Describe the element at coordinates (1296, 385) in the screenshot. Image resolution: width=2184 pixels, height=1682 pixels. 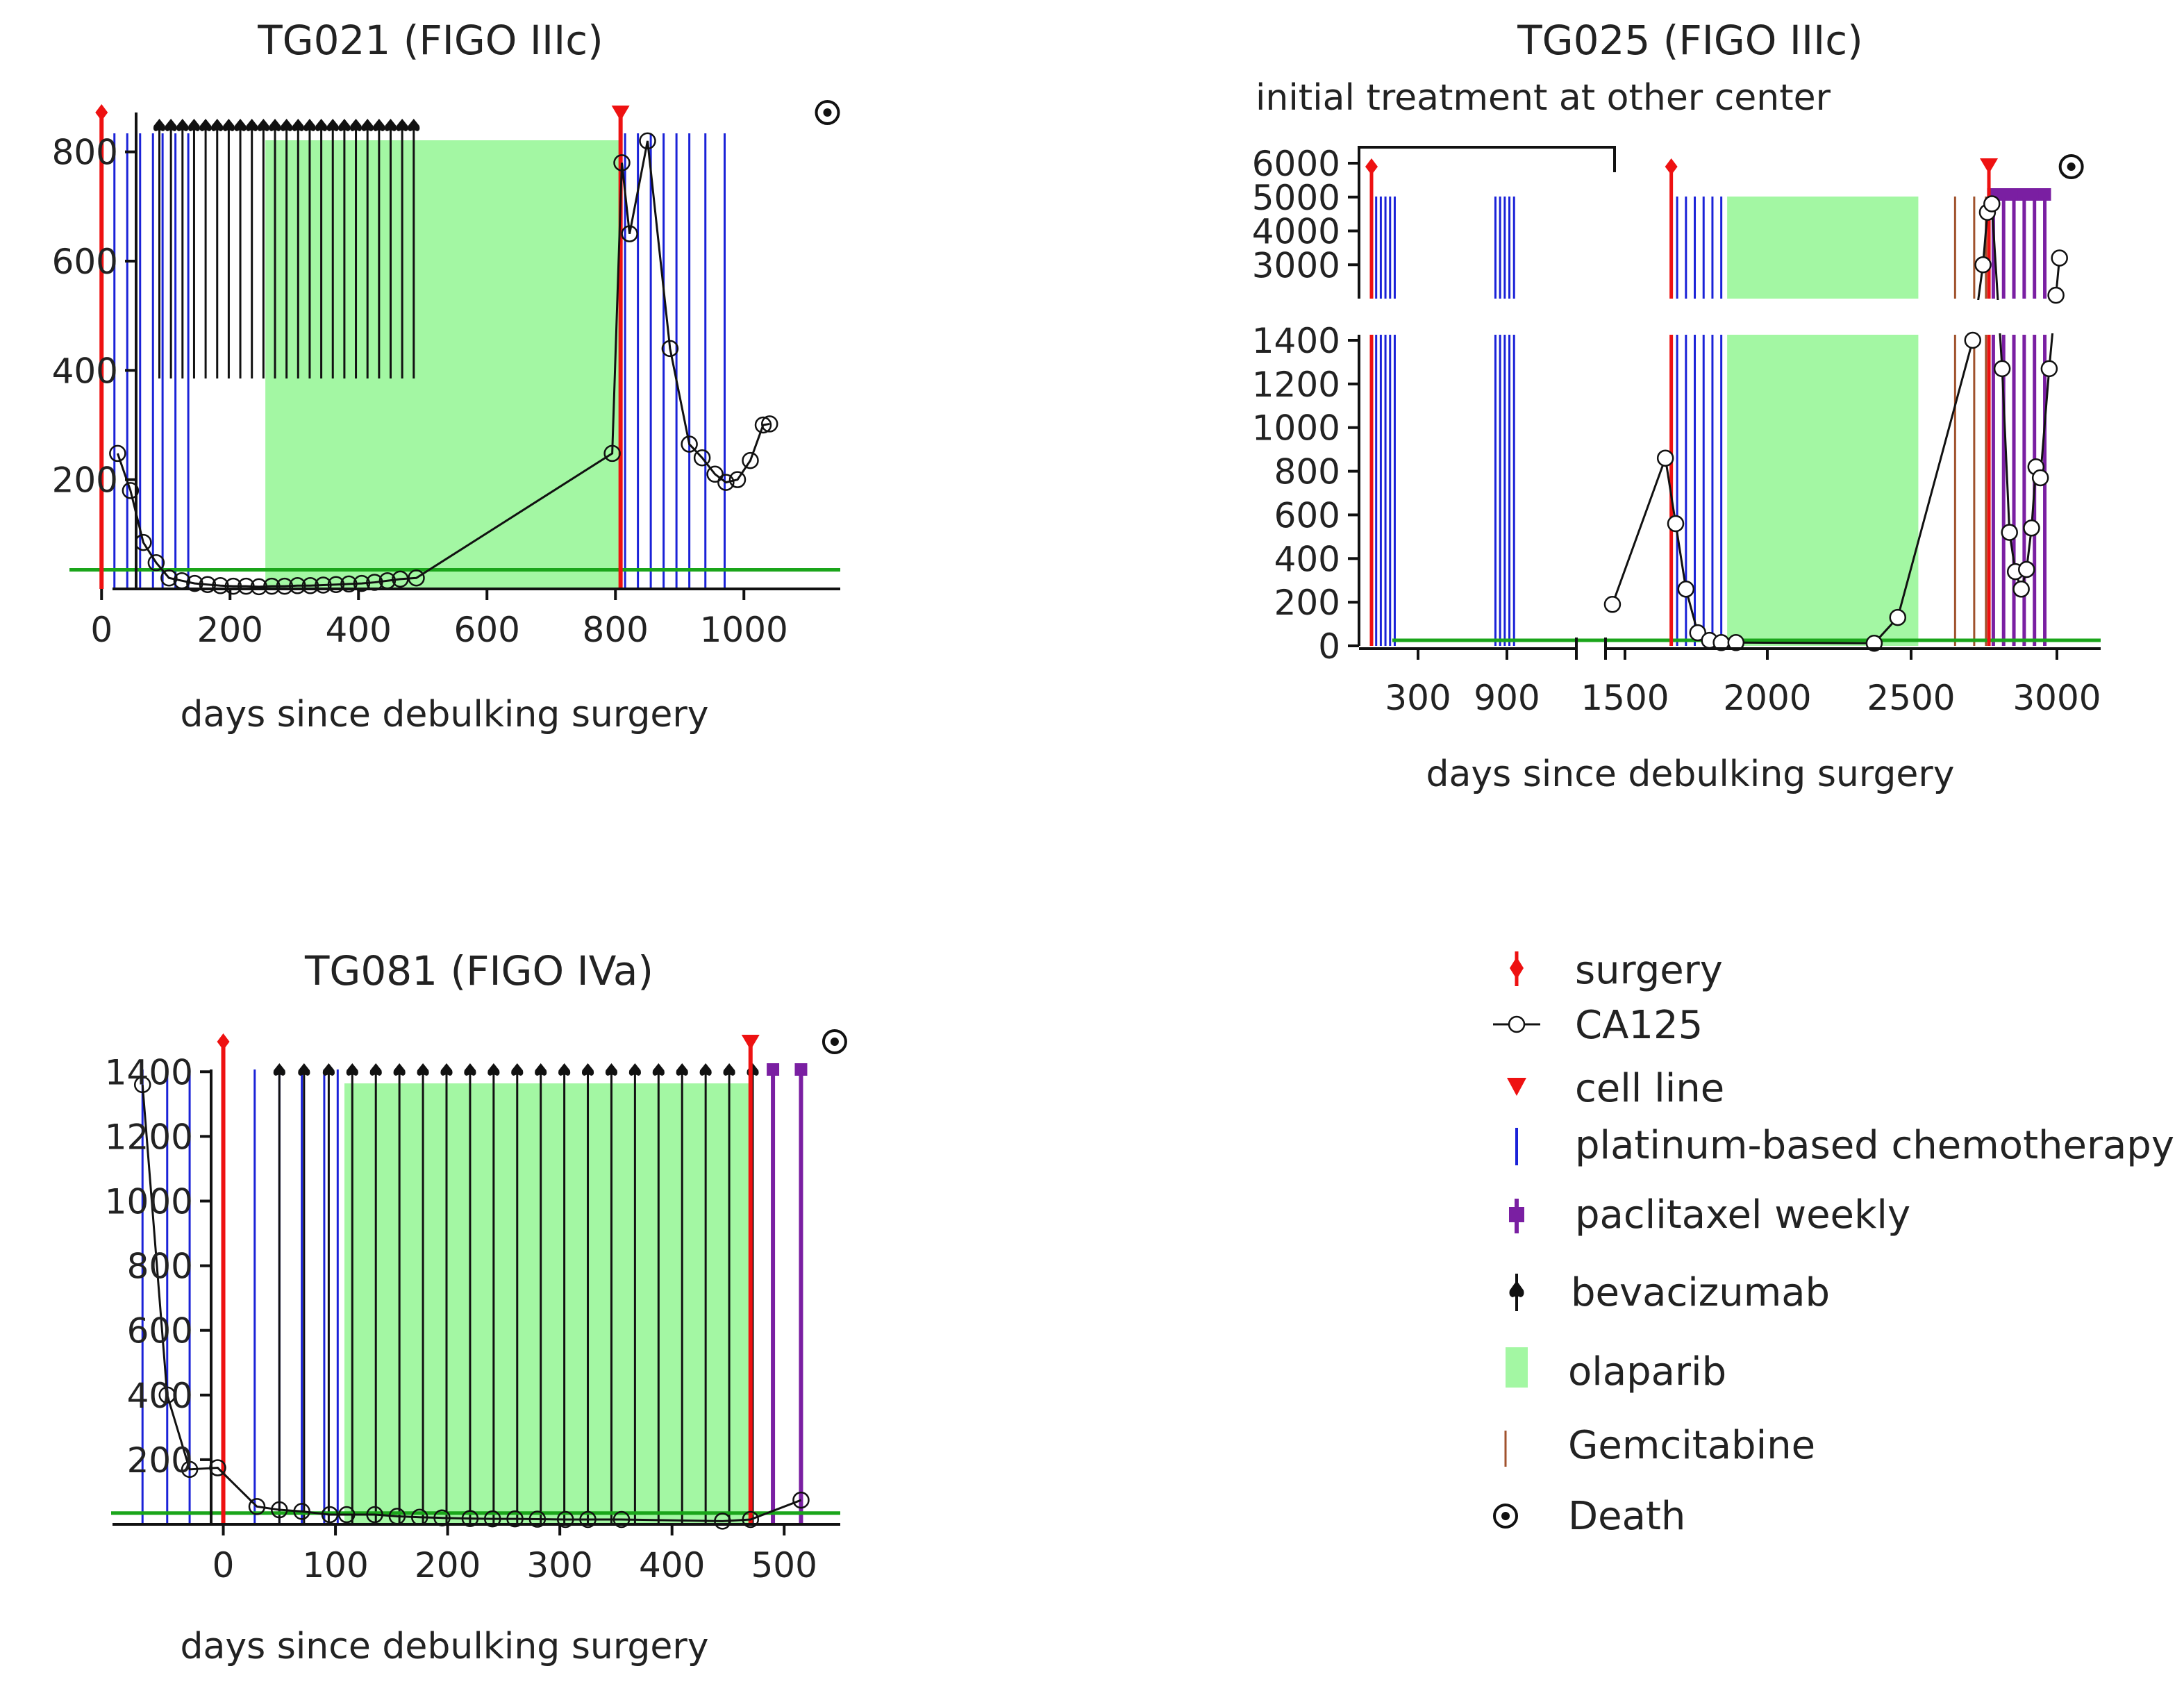
I see `y-tick-label-lower: 1200` at that location.